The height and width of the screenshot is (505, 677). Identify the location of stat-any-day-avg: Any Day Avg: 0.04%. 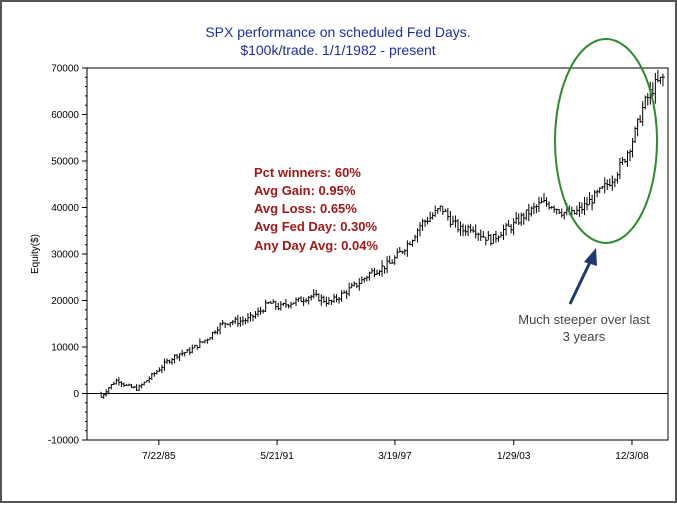
(316, 245).